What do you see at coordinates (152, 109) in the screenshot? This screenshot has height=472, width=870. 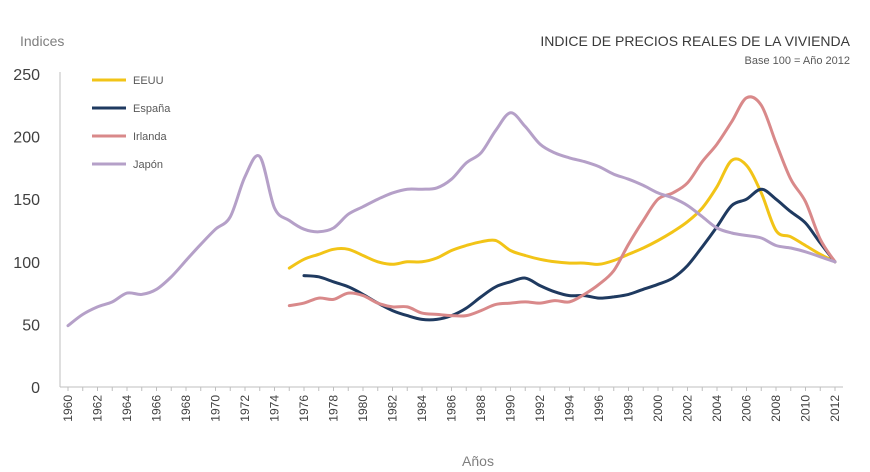 I see `legend-label-espana: España` at bounding box center [152, 109].